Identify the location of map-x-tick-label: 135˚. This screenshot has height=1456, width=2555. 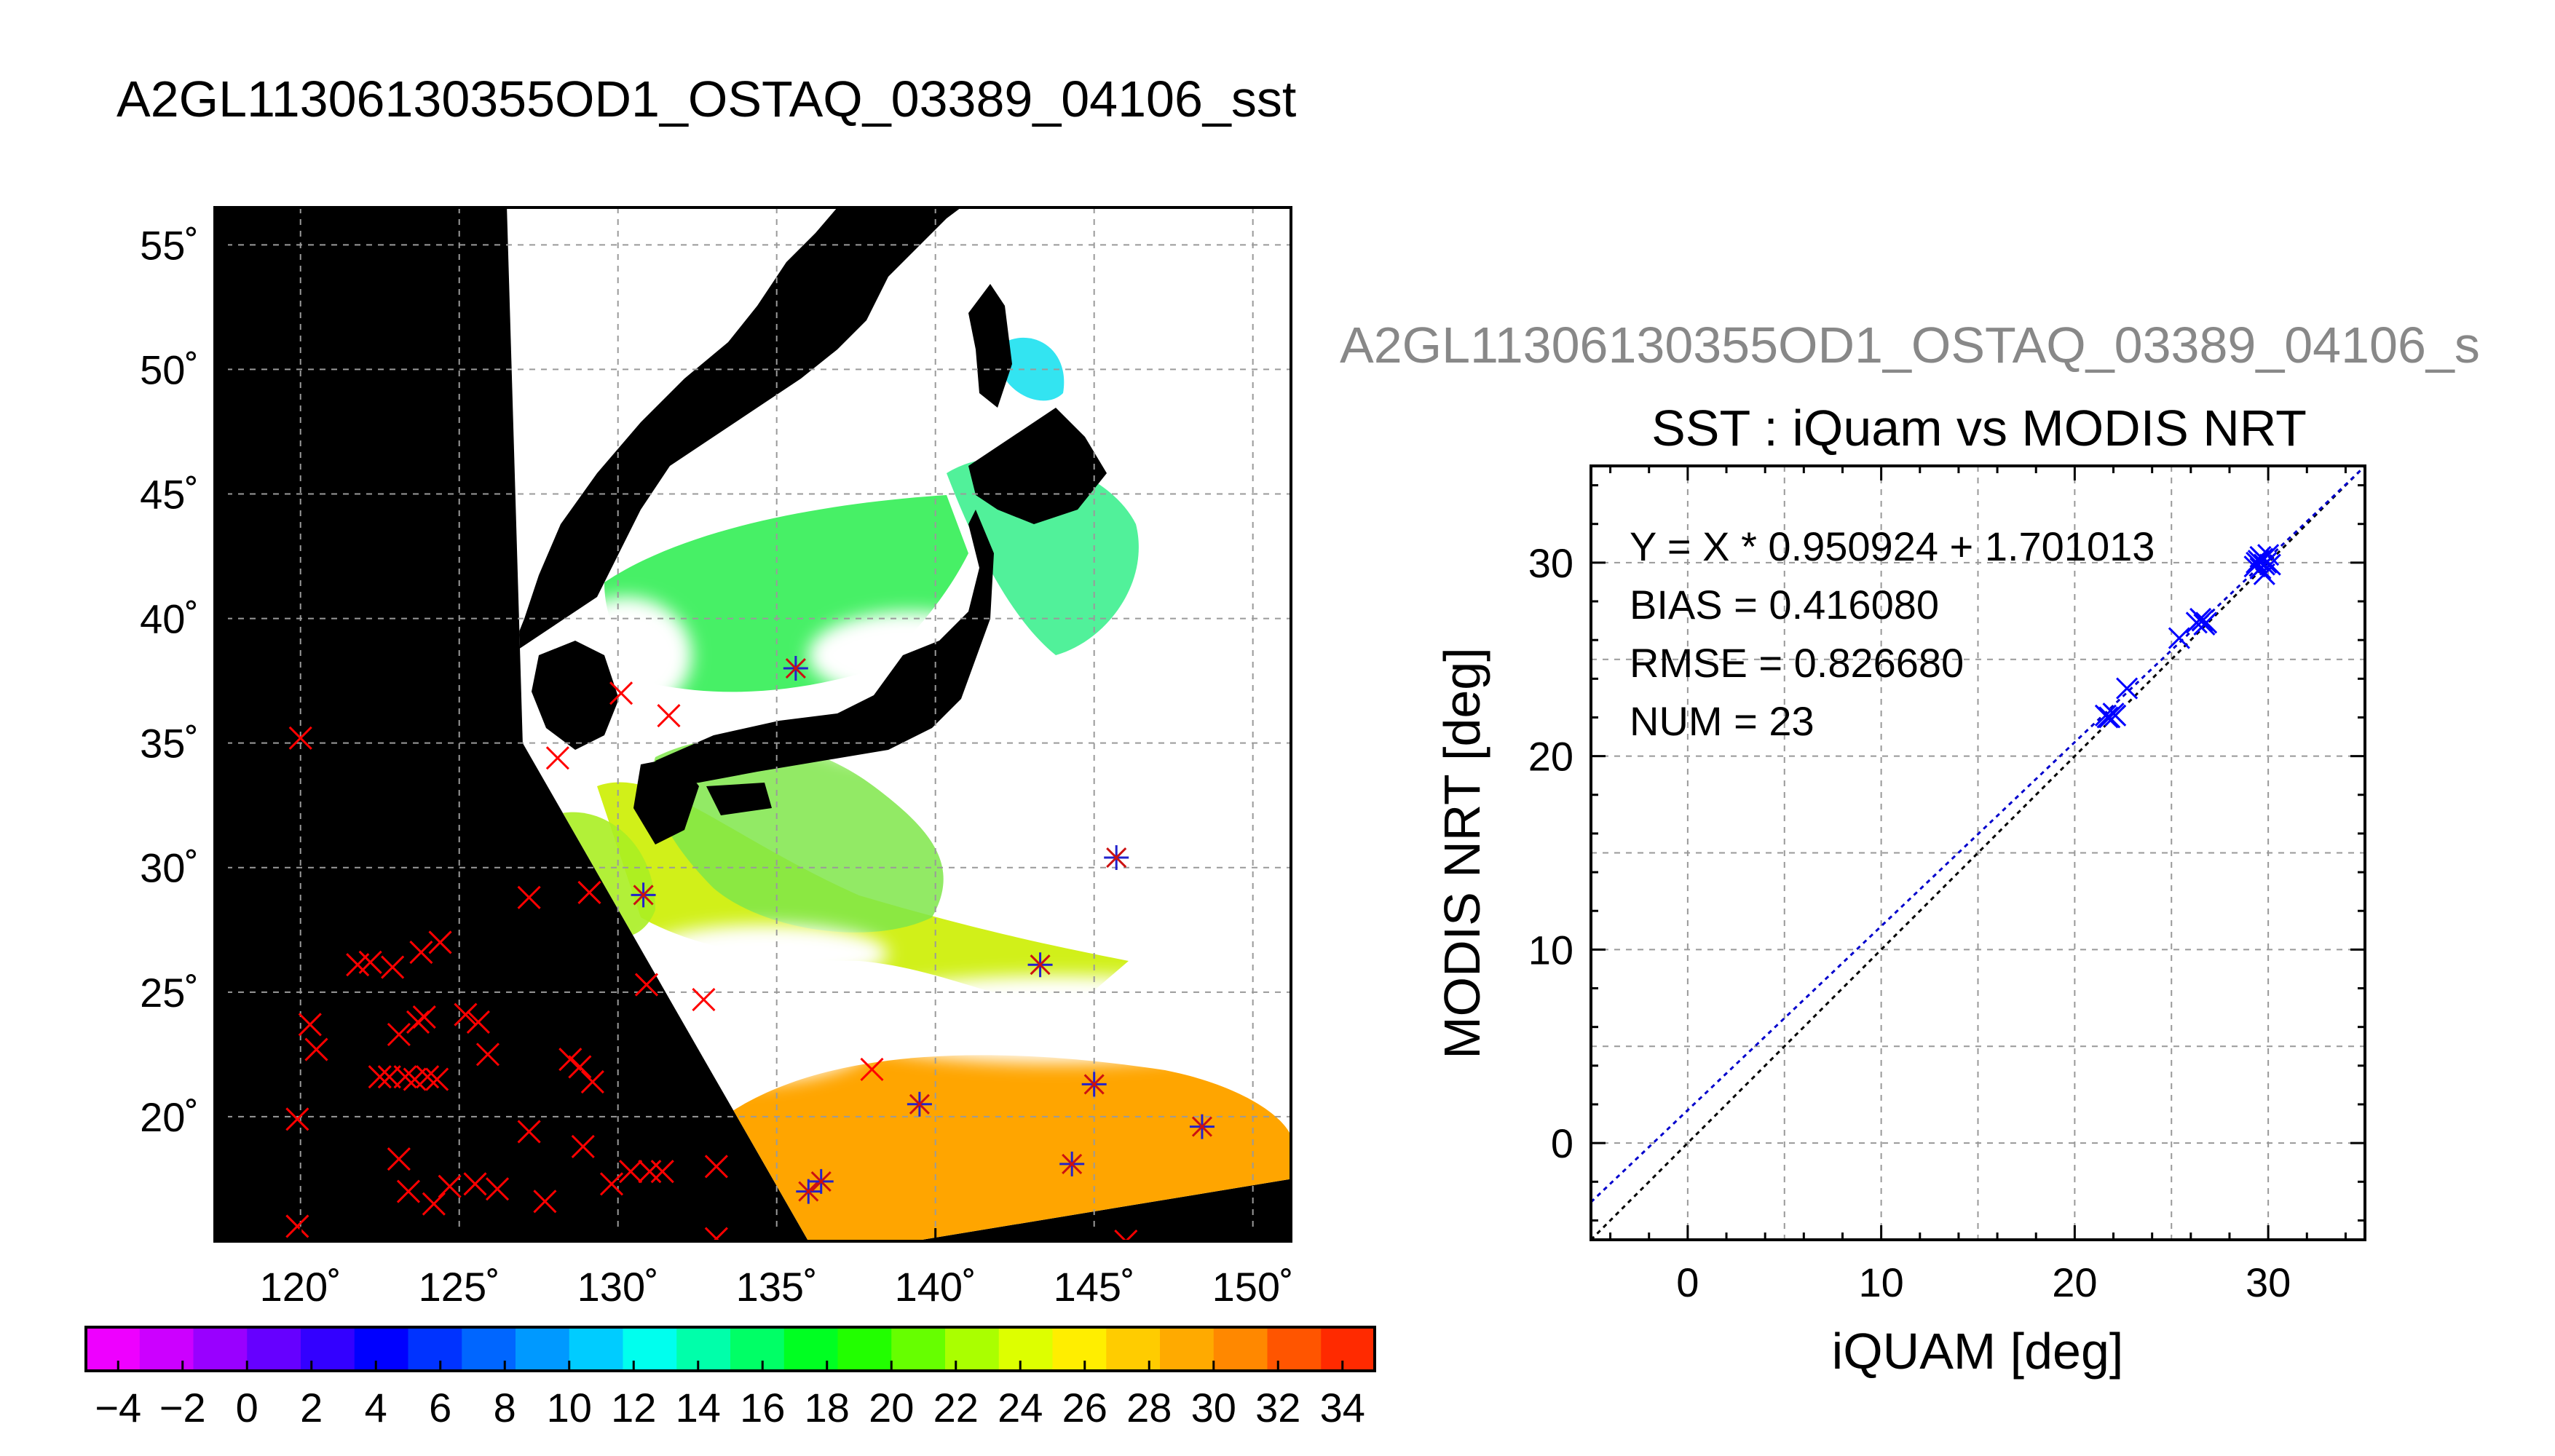
(777, 1287).